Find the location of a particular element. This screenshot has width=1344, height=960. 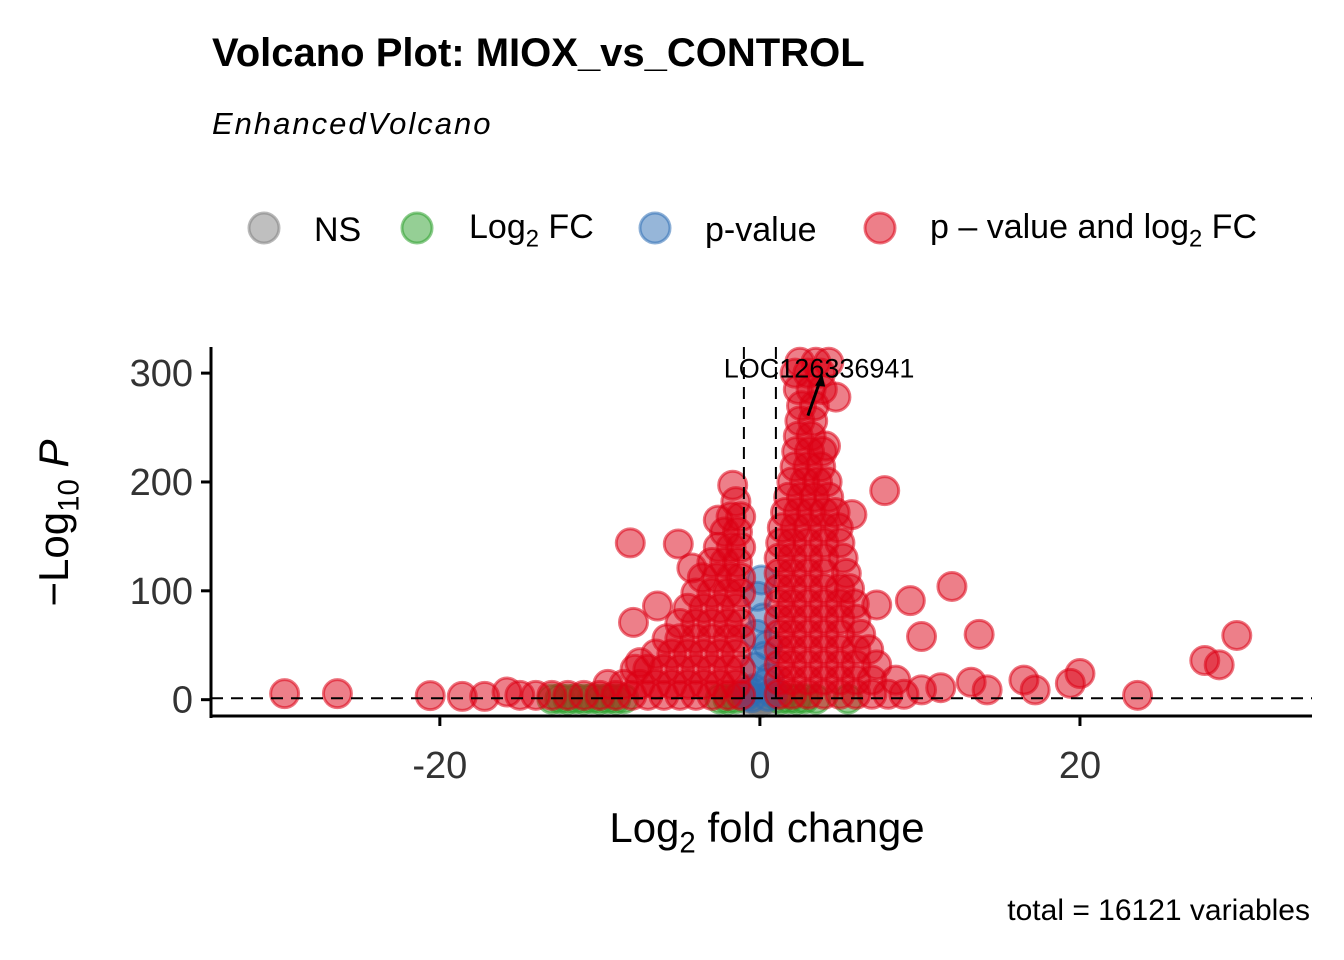

y-axis-title: −Log10 P is located at coordinates (58, 523).